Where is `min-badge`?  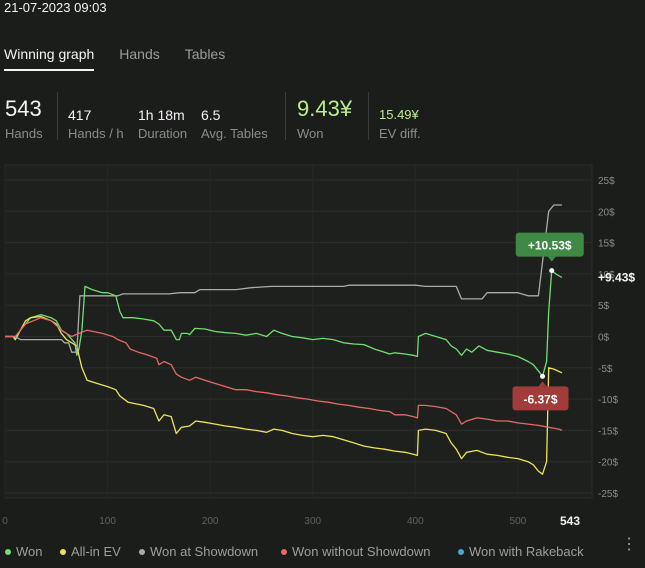 min-badge is located at coordinates (540, 398).